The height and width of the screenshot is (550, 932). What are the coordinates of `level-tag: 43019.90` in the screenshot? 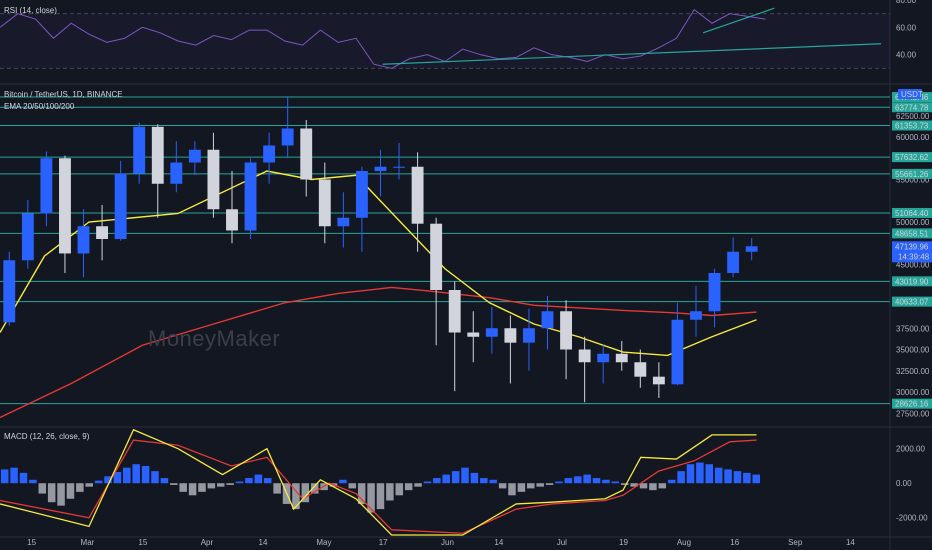 It's located at (912, 281).